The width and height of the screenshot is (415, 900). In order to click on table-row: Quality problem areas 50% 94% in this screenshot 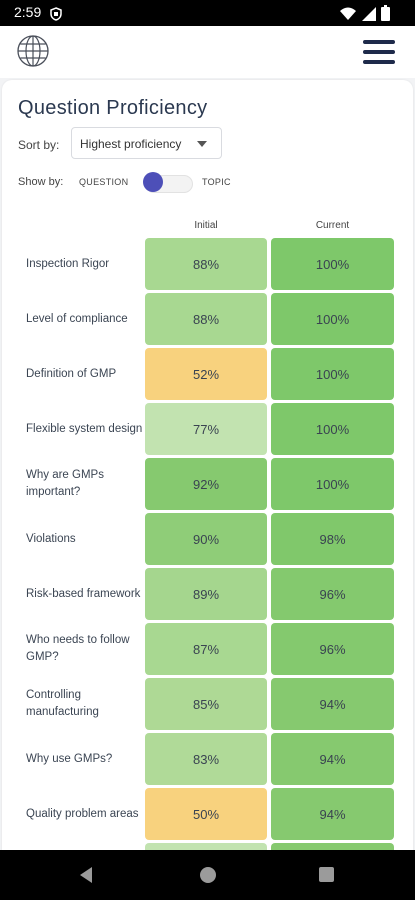, I will do `click(207, 815)`.